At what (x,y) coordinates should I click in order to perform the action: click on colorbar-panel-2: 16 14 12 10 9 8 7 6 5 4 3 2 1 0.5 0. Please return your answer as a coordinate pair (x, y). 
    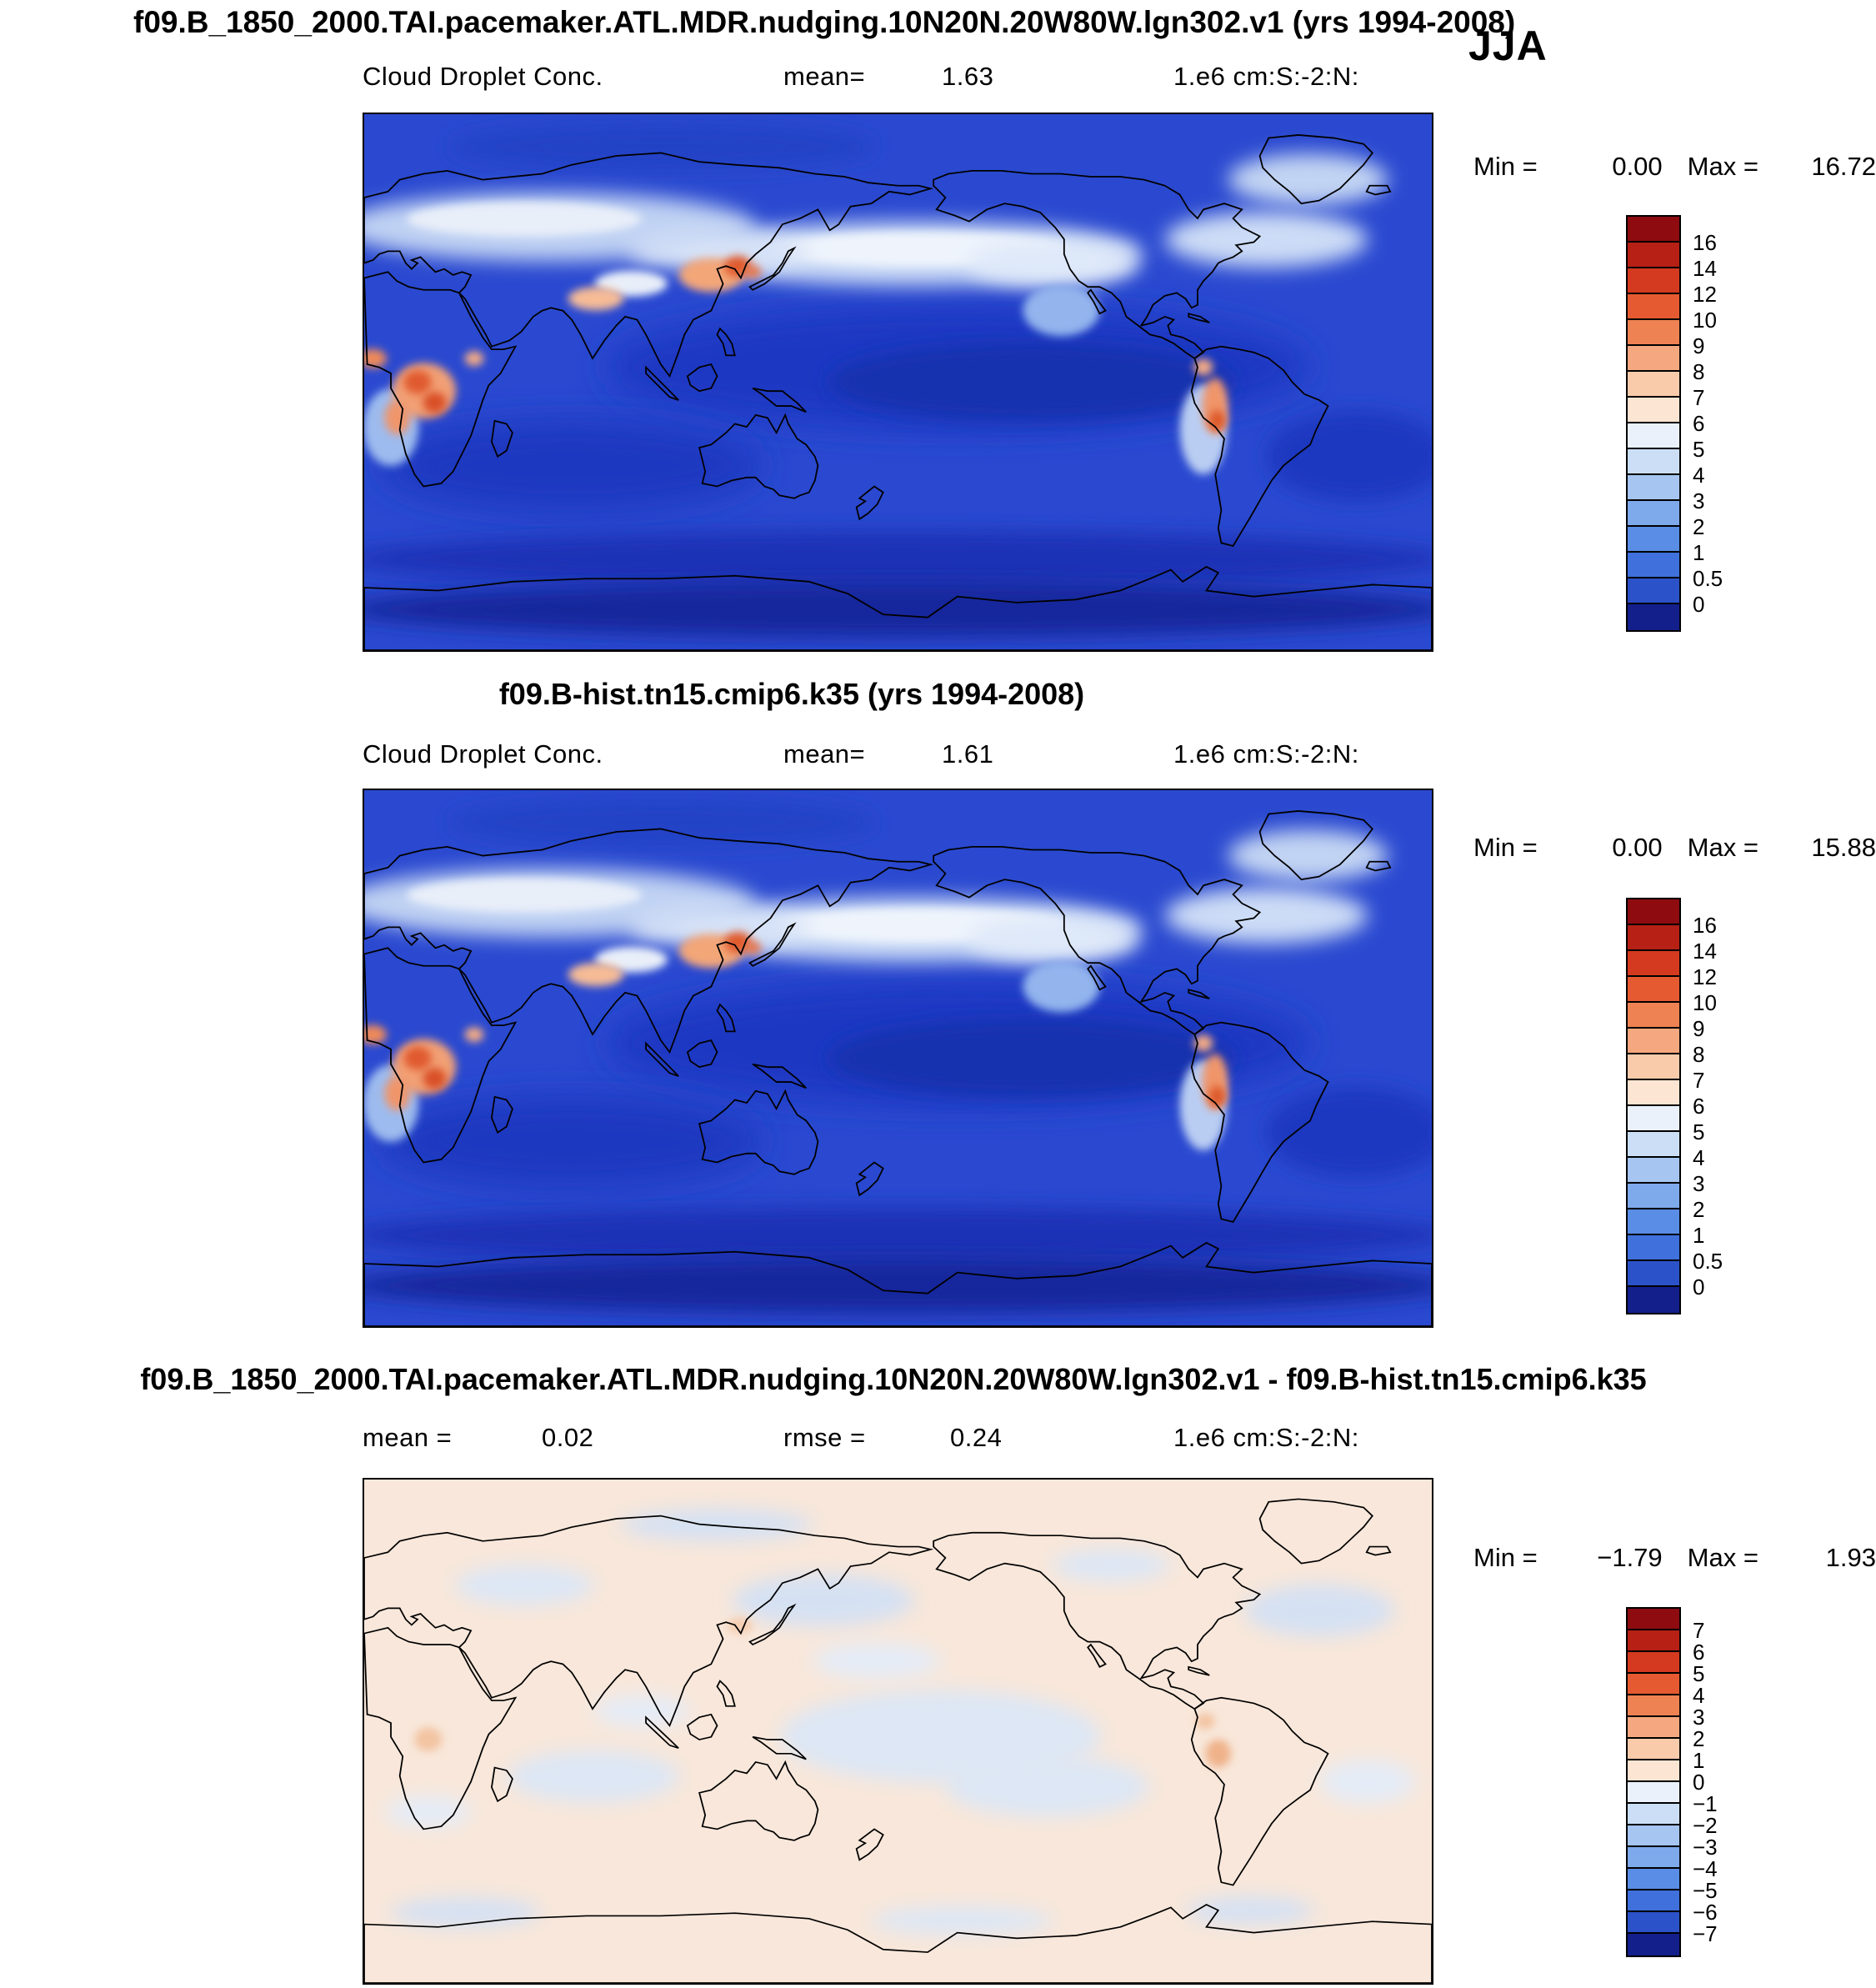
    Looking at the image, I should click on (1692, 1106).